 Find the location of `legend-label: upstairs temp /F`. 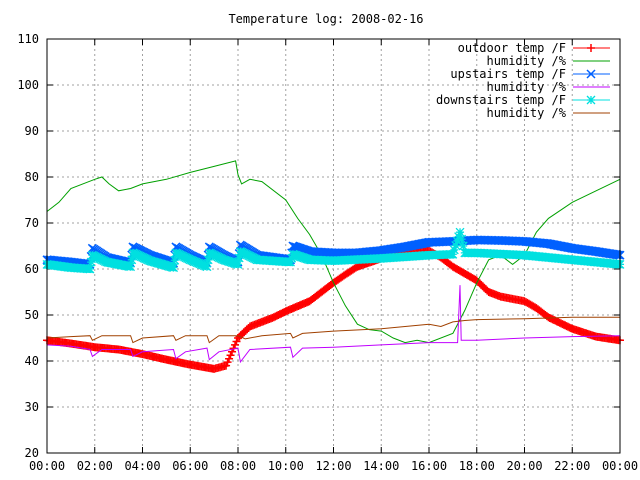

legend-label: upstairs temp /F is located at coordinates (508, 74).